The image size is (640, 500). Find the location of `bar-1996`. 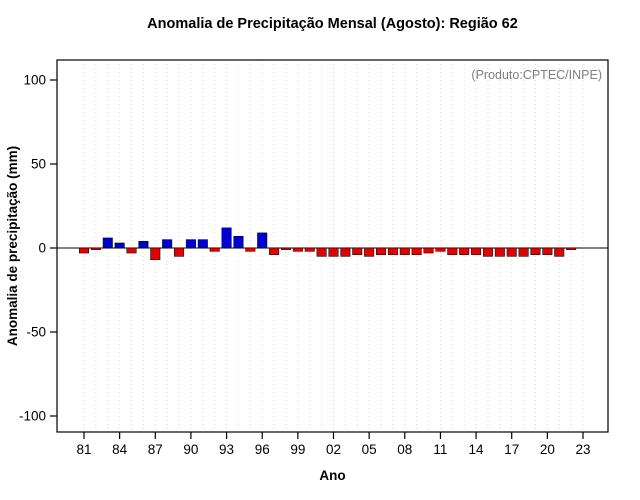

bar-1996 is located at coordinates (262, 240).